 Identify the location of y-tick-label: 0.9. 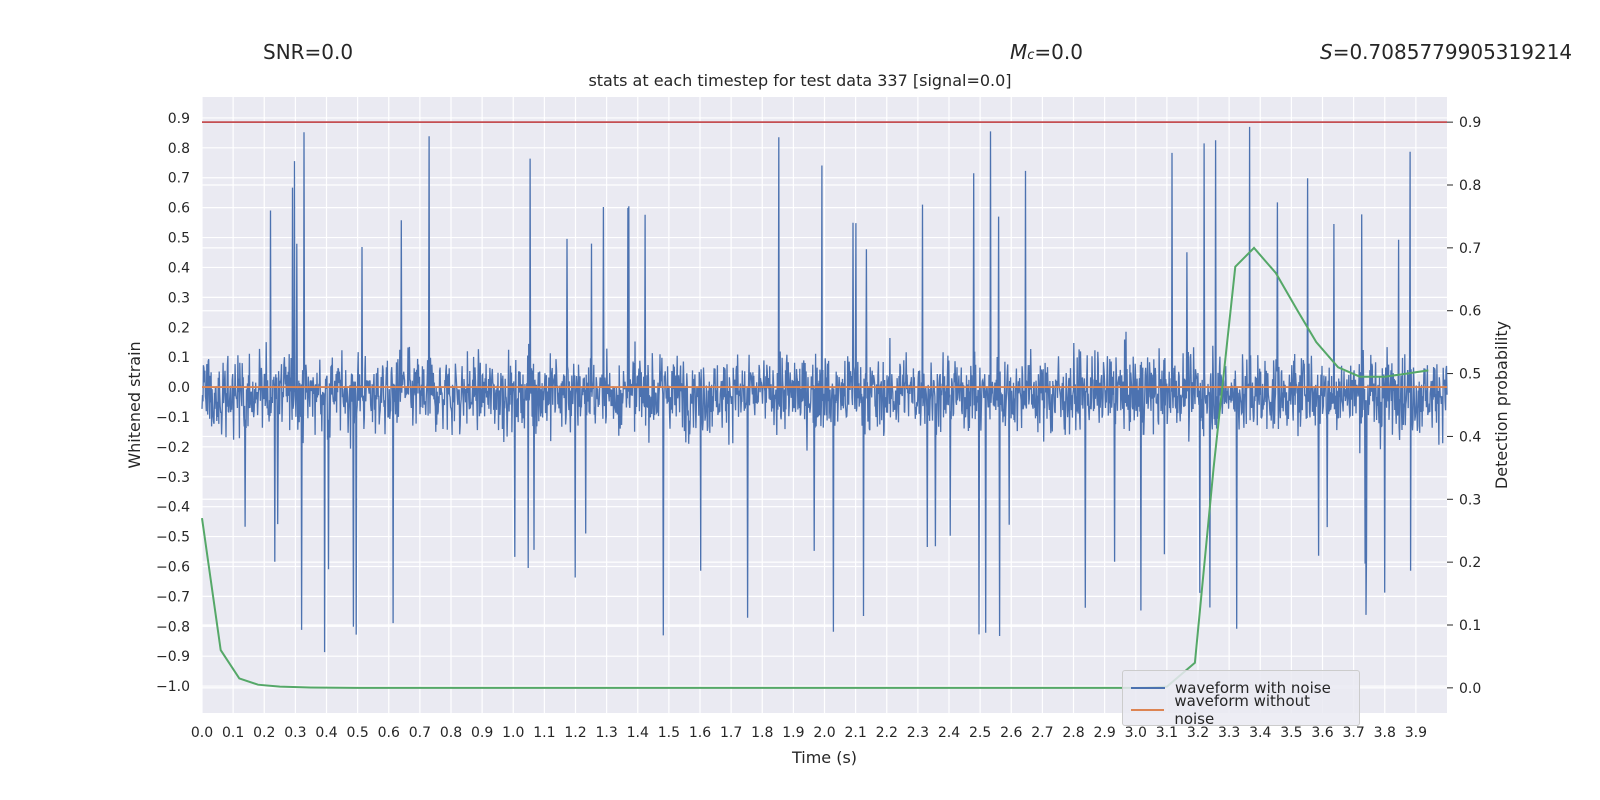
(179, 119).